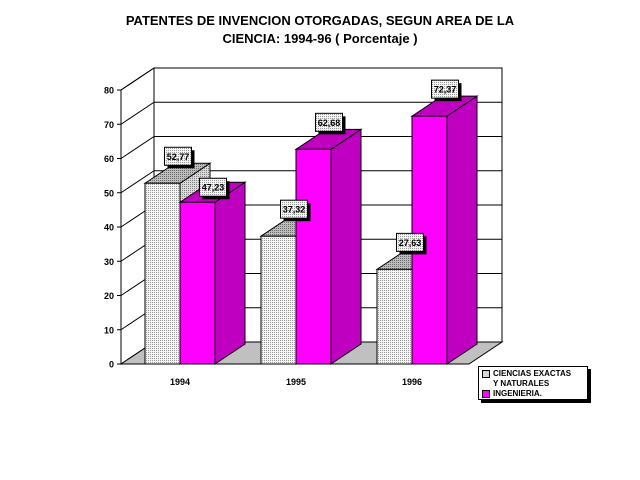  I want to click on y-tick-label: 20, so click(109, 296).